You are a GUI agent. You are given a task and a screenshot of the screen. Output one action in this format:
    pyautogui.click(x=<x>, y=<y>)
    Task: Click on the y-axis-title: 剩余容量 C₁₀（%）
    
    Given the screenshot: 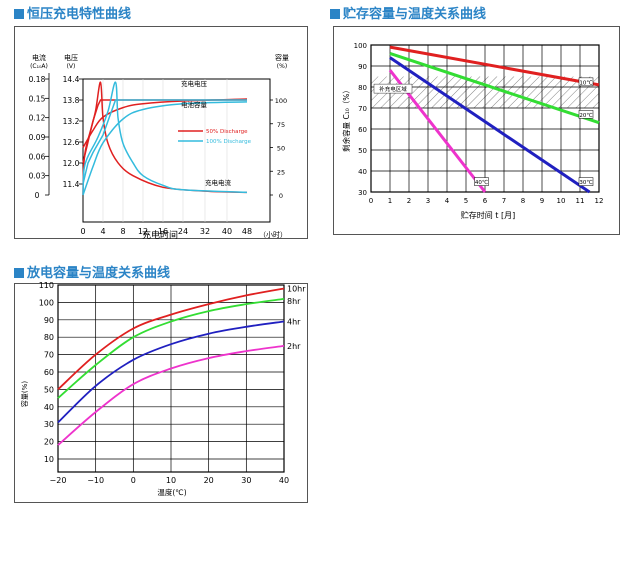 What is the action you would take?
    pyautogui.click(x=346, y=119)
    